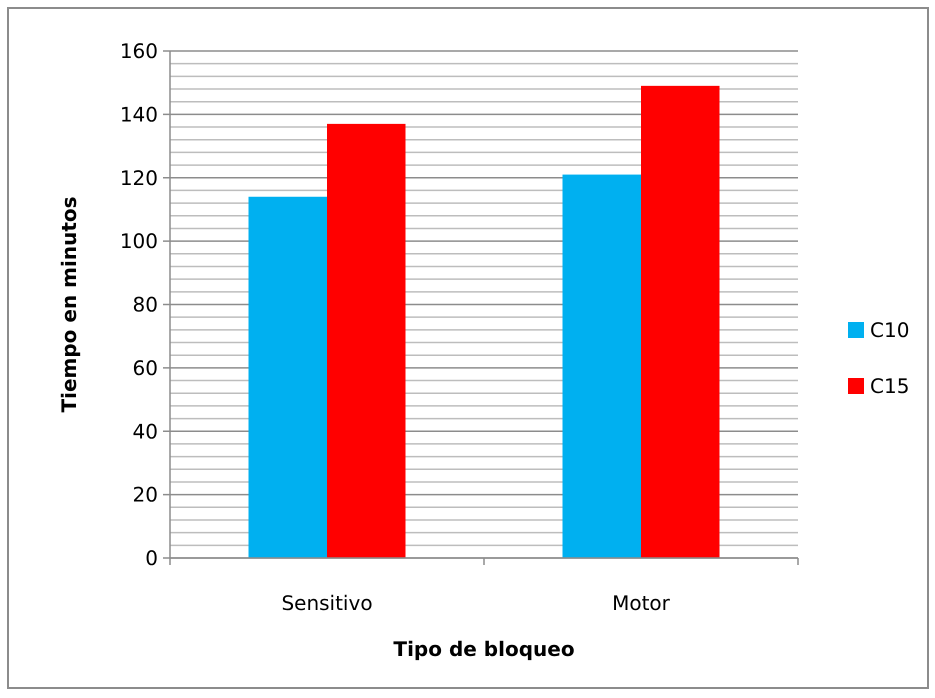  What do you see at coordinates (890, 330) in the screenshot?
I see `legend-label: C10` at bounding box center [890, 330].